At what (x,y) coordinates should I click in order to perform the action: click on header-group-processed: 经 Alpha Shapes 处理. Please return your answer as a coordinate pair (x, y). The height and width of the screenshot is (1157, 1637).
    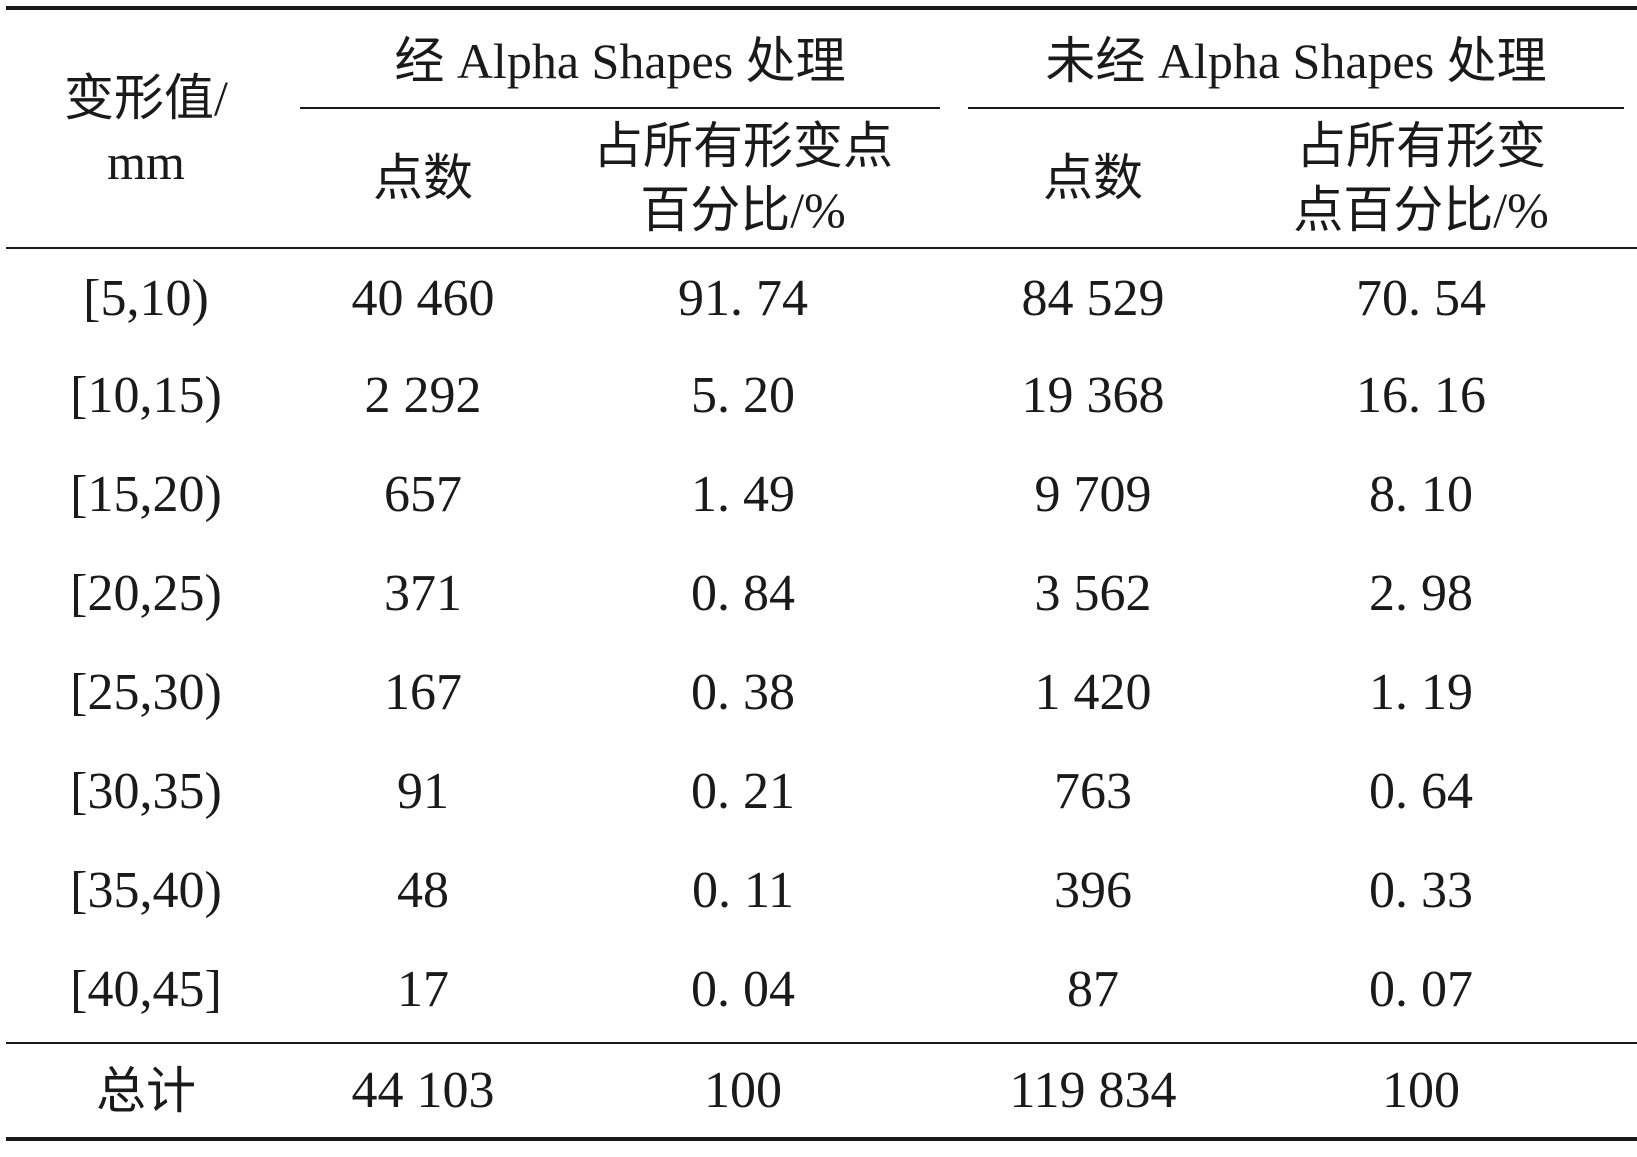
    Looking at the image, I should click on (620, 61).